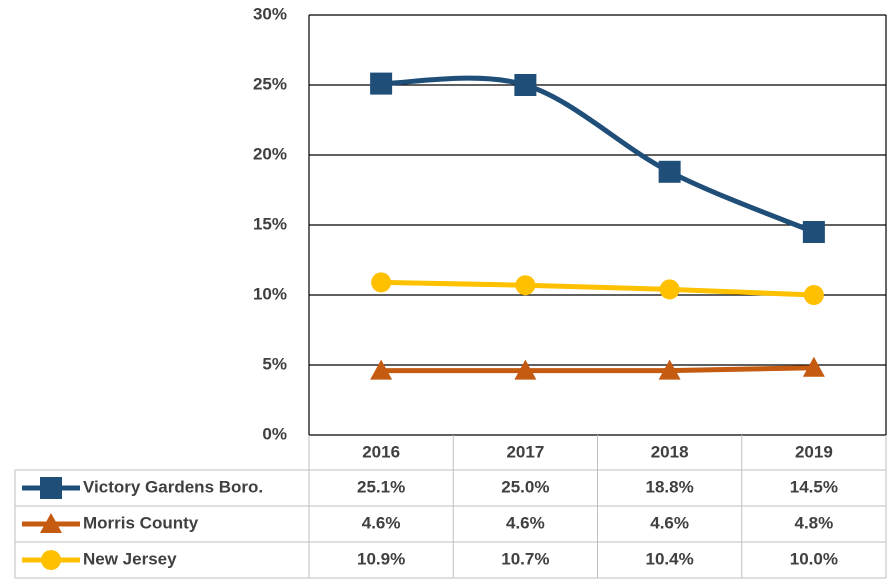  I want to click on y-tick-label: 5%, so click(274, 363).